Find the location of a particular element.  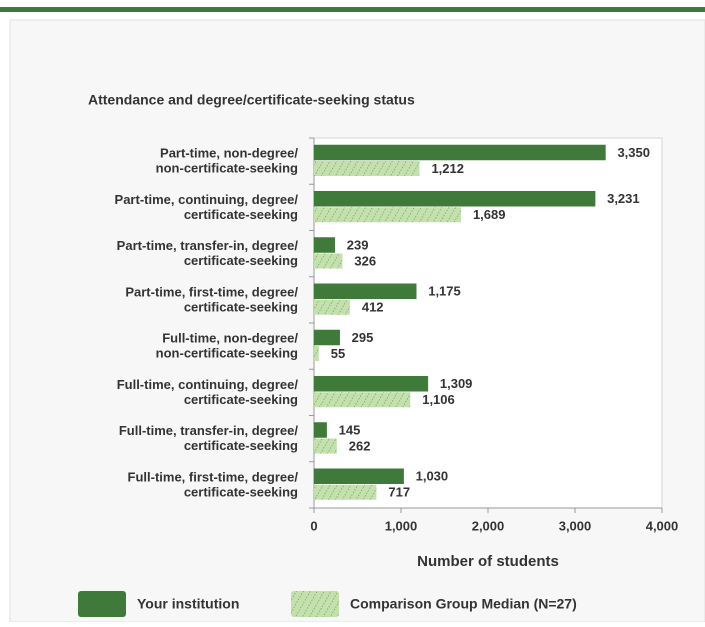

x-tick-label: 4,000 is located at coordinates (662, 525).